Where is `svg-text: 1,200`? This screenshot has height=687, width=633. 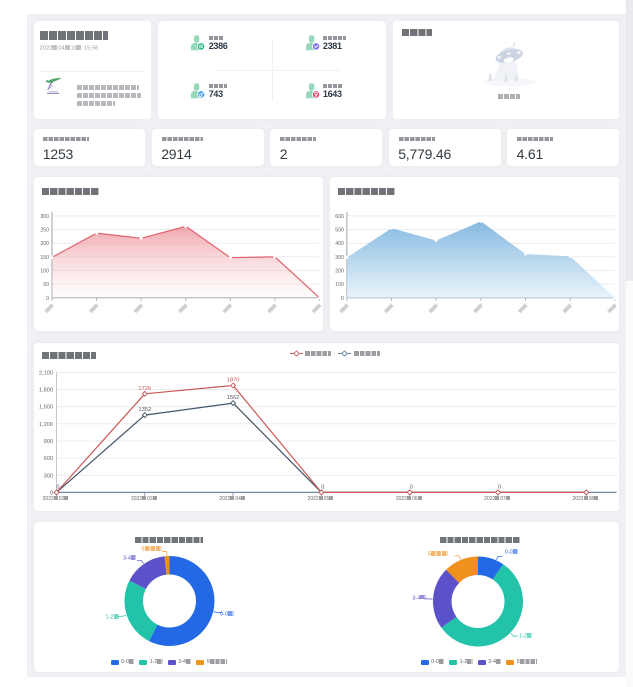
svg-text: 1,200 is located at coordinates (46, 424).